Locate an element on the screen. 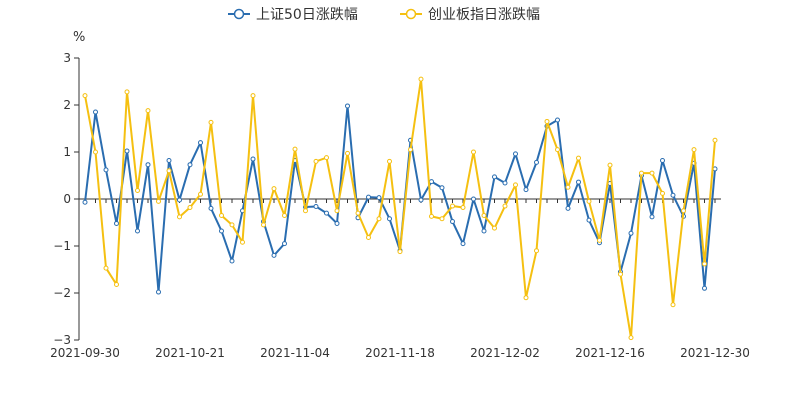  legend-item-shangzheng50: 上证50日涨跌幅 is located at coordinates (293, 15).